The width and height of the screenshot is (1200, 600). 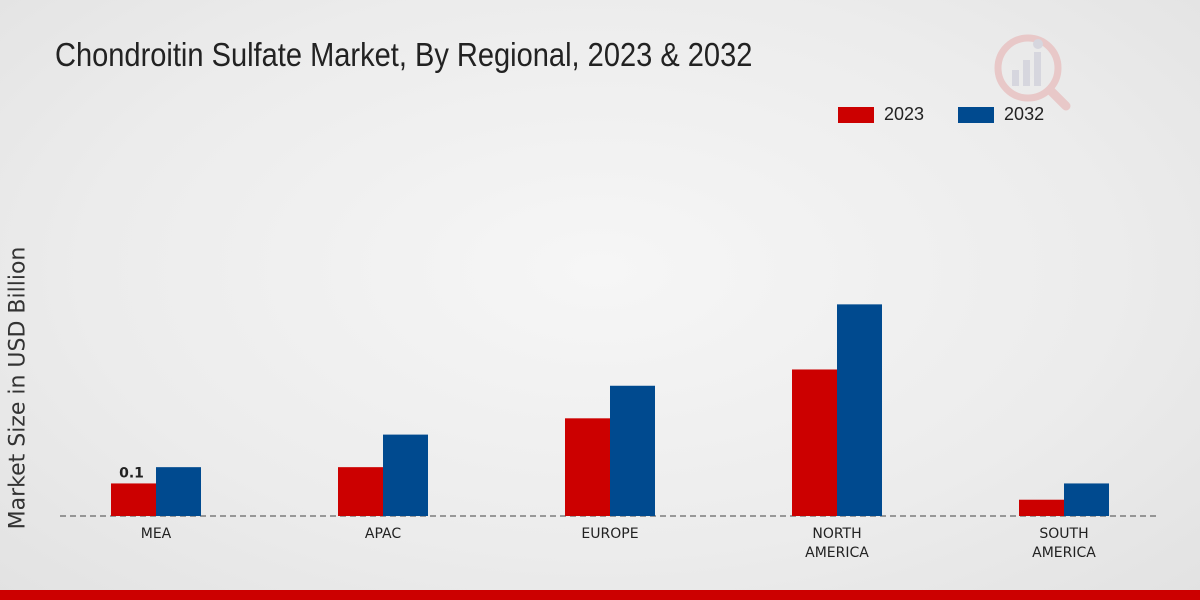 What do you see at coordinates (859, 410) in the screenshot?
I see `bar-2032-north-america` at bounding box center [859, 410].